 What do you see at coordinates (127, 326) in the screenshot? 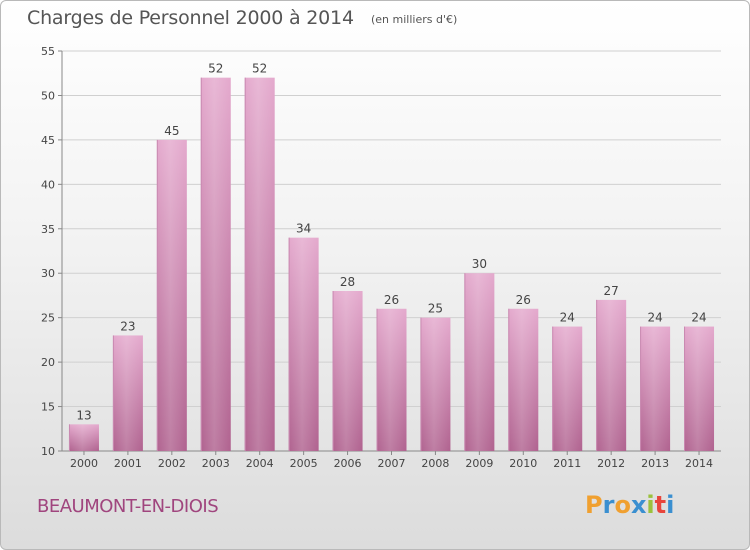
I see `value-label: 23` at bounding box center [127, 326].